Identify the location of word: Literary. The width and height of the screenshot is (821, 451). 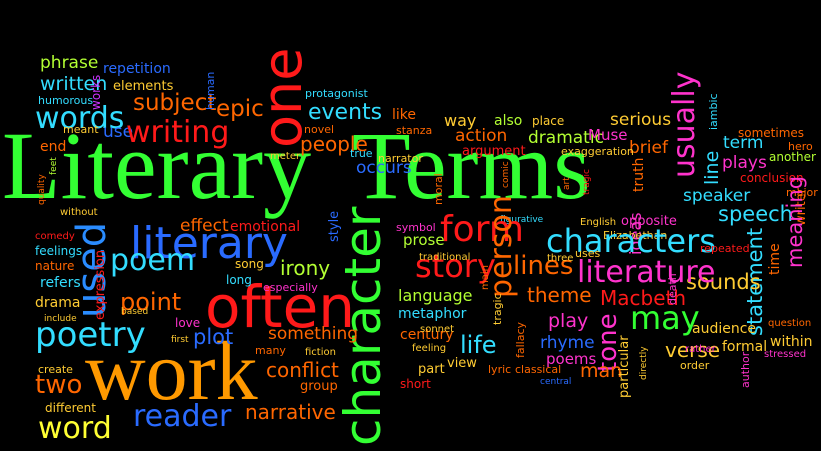
(157, 165).